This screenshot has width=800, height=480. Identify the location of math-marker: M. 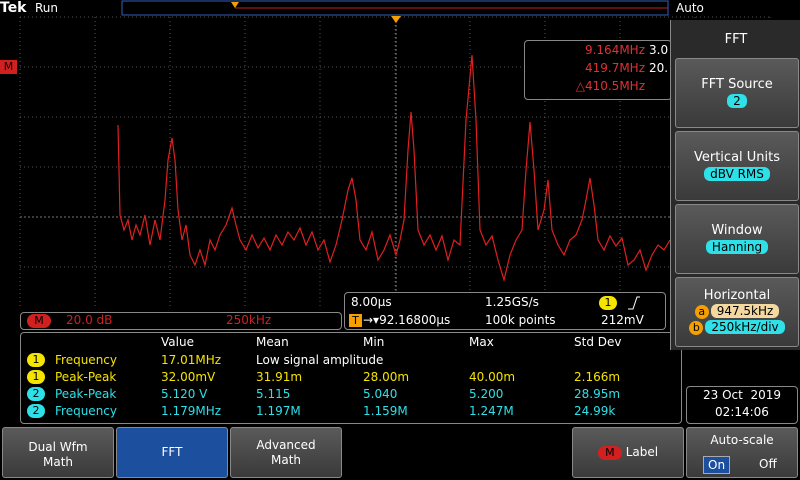
(8, 67).